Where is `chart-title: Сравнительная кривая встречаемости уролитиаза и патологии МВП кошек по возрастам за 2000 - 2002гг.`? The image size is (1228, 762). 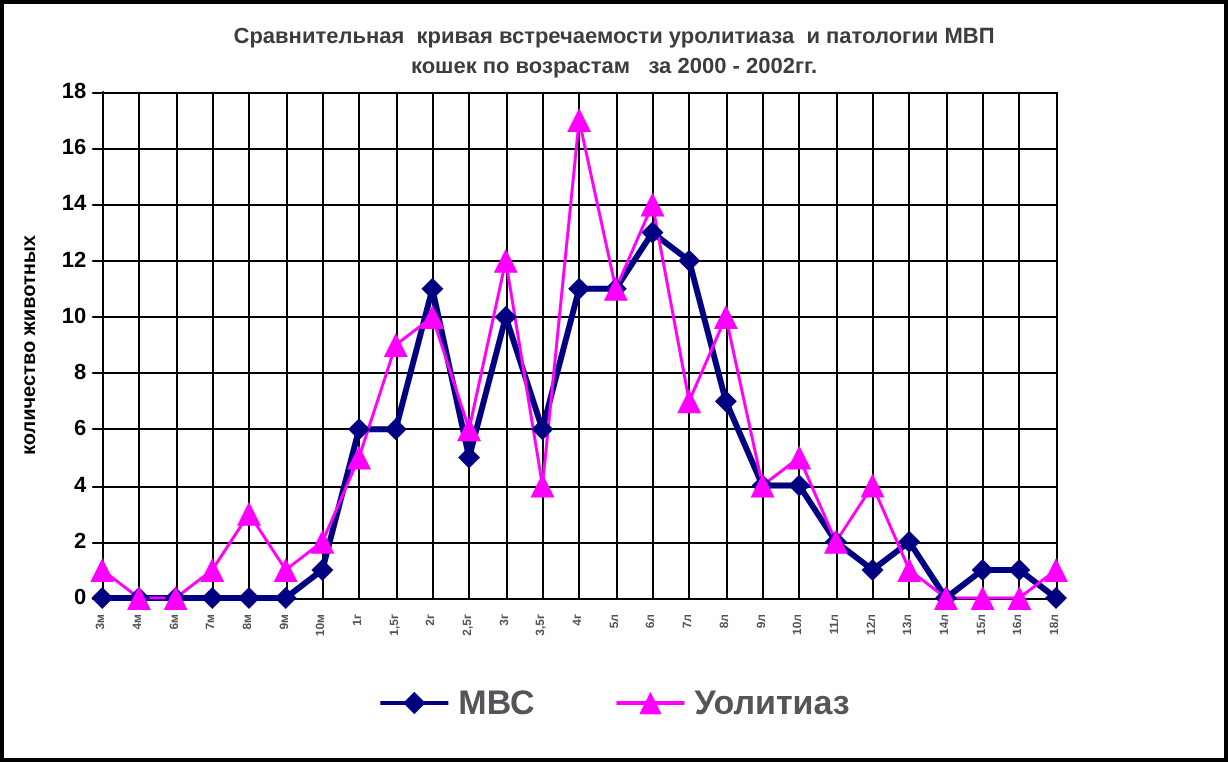 chart-title: Сравнительная кривая встречаемости уролитиаза и патологии МВП кошек по возрастам за 2000 - 2002гг. is located at coordinates (614, 52).